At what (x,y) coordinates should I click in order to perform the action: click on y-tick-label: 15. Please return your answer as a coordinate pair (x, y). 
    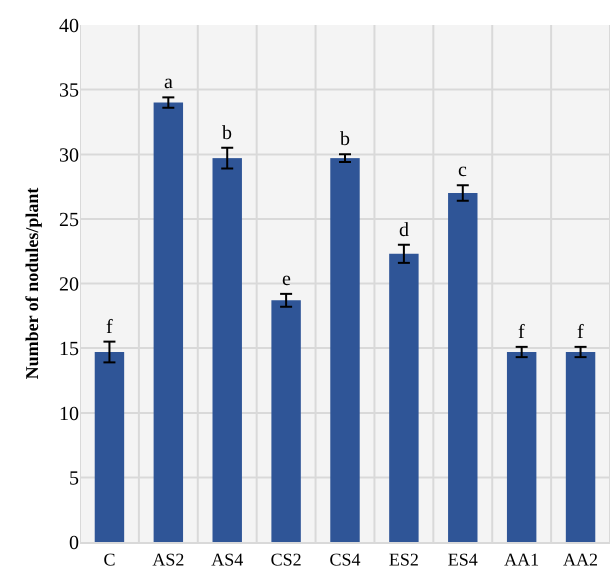
    Looking at the image, I should click on (69, 349).